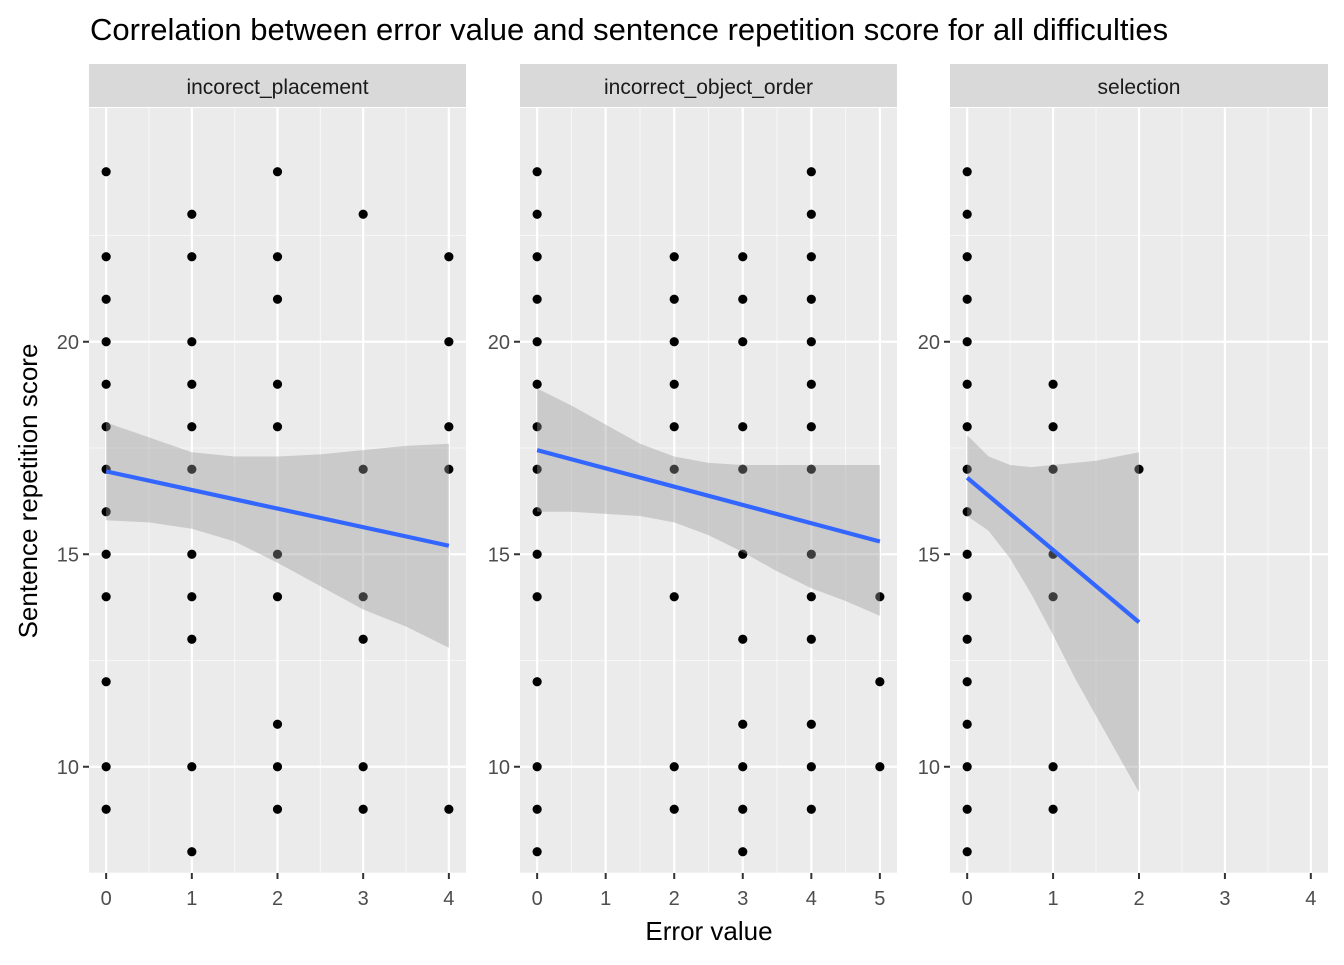  What do you see at coordinates (499, 768) in the screenshot?
I see `y-tick-label: 10` at bounding box center [499, 768].